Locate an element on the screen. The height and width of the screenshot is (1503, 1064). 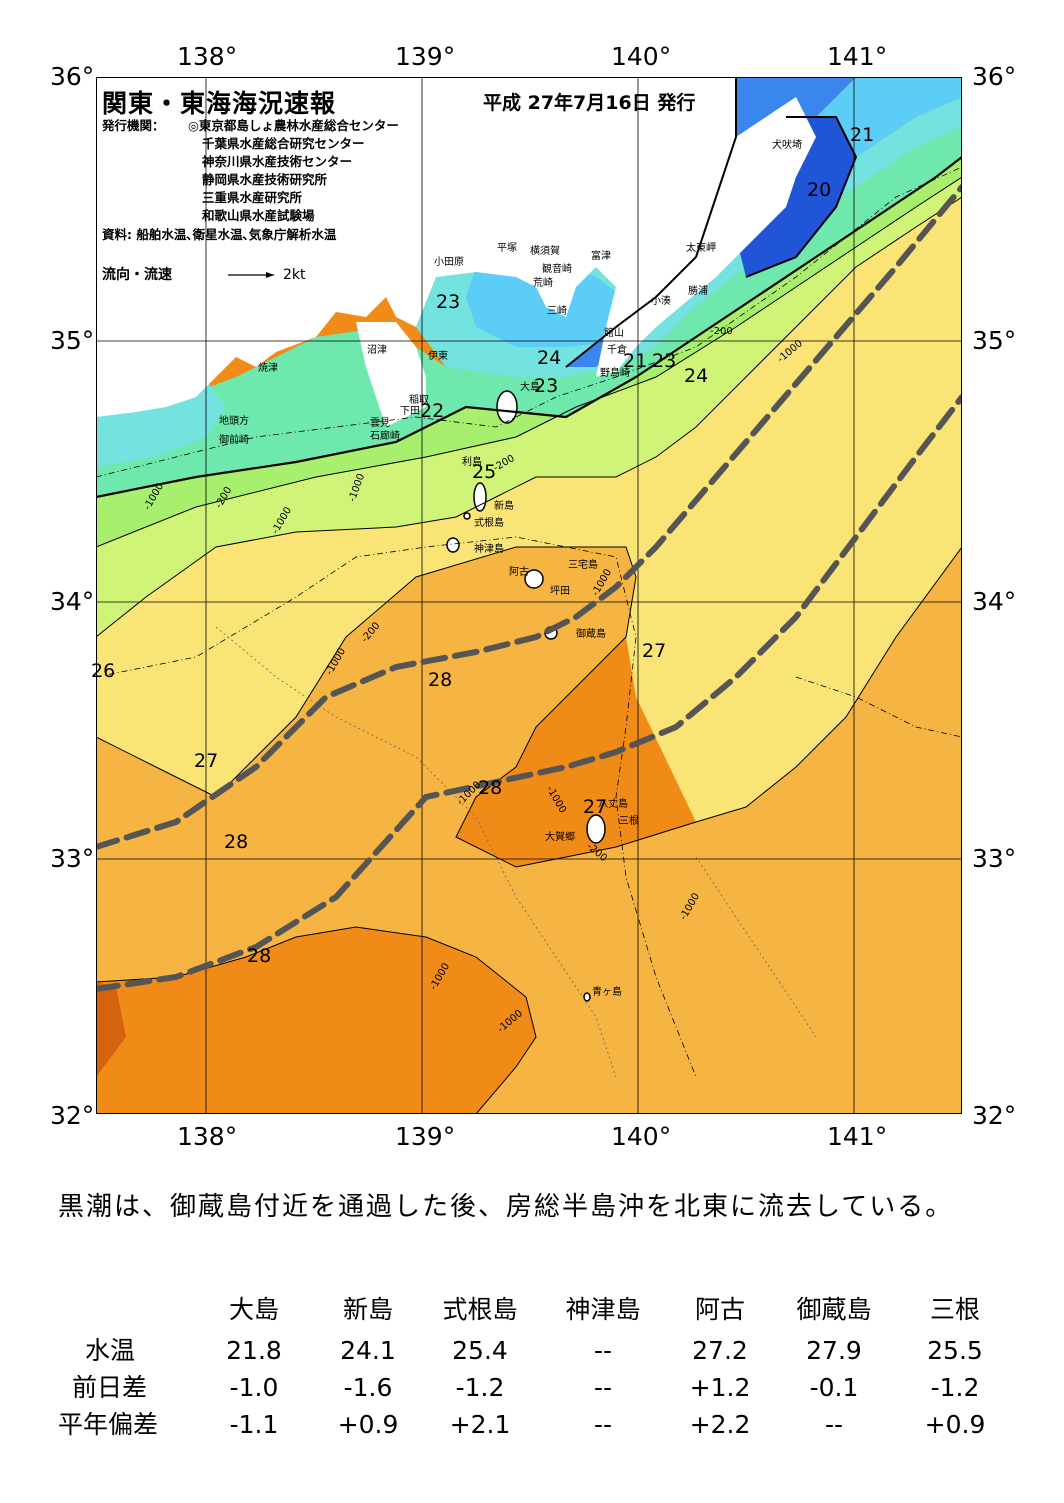
lat-right-33: 33° is located at coordinates (994, 858).